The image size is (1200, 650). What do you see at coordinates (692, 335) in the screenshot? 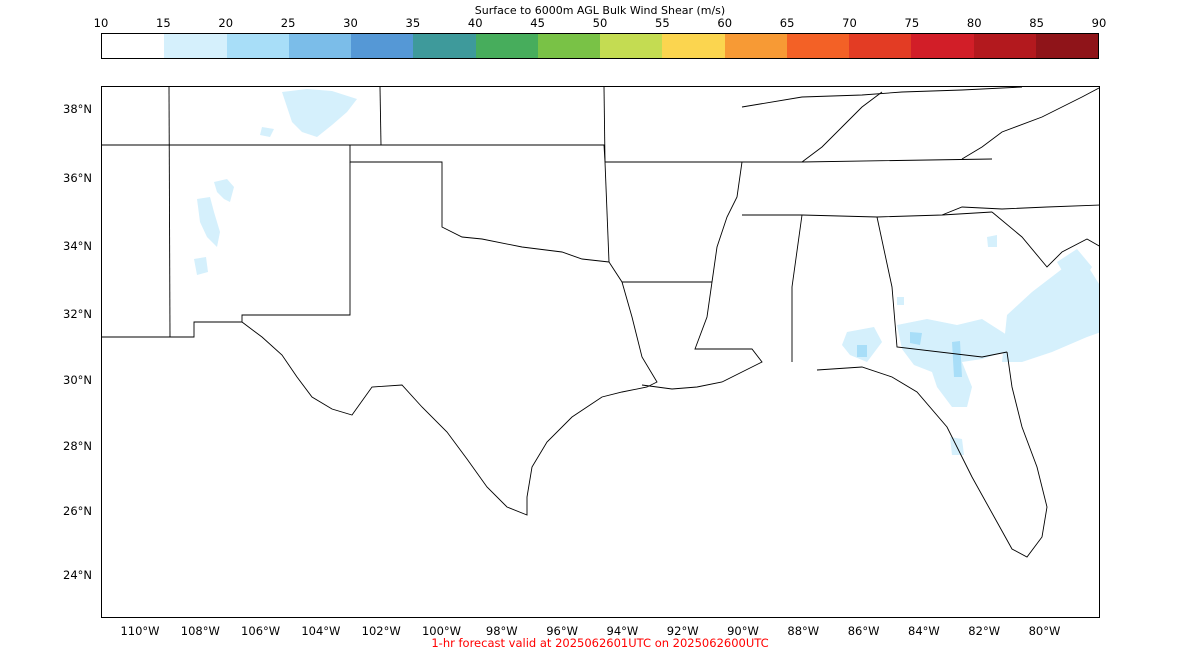
I see `louisiana-outline` at bounding box center [692, 335].